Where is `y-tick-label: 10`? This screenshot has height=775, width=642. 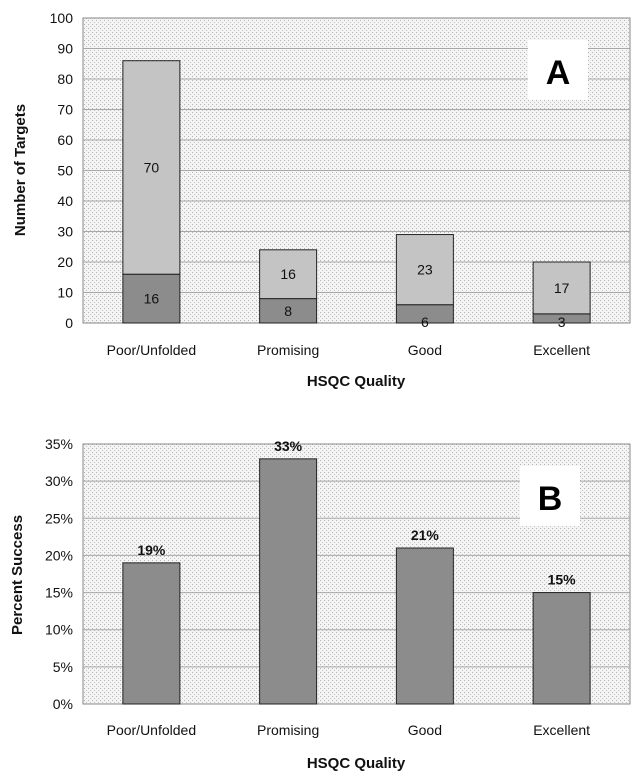 y-tick-label: 10 is located at coordinates (65, 293).